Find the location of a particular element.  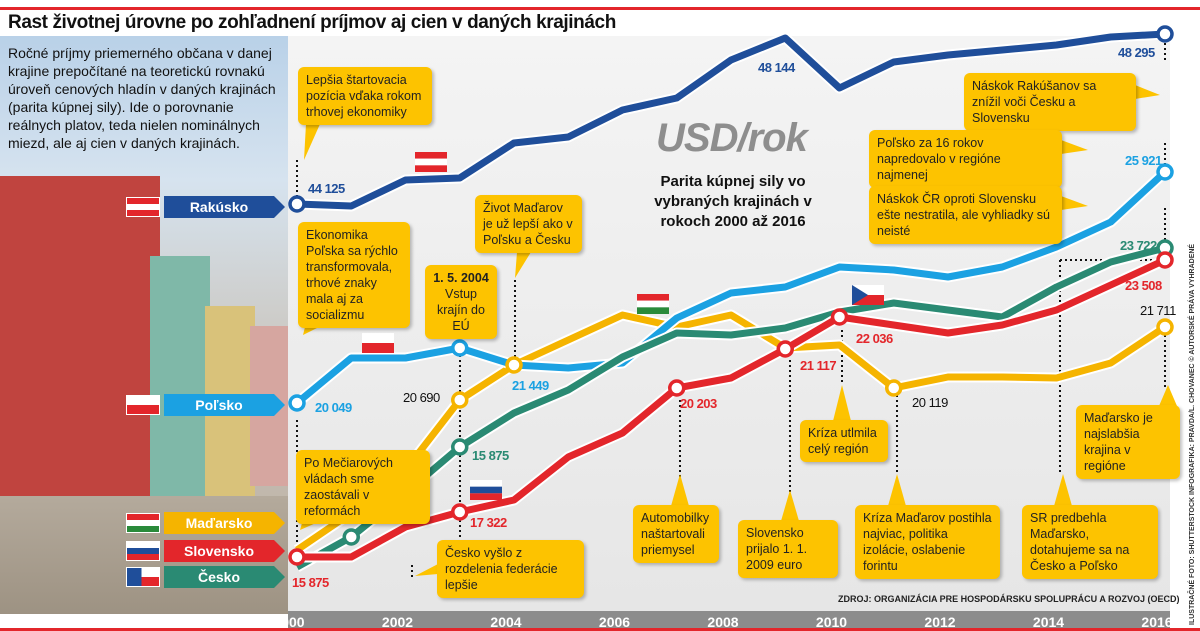

legend-tag-3: Maďarsko is located at coordinates (205, 523).